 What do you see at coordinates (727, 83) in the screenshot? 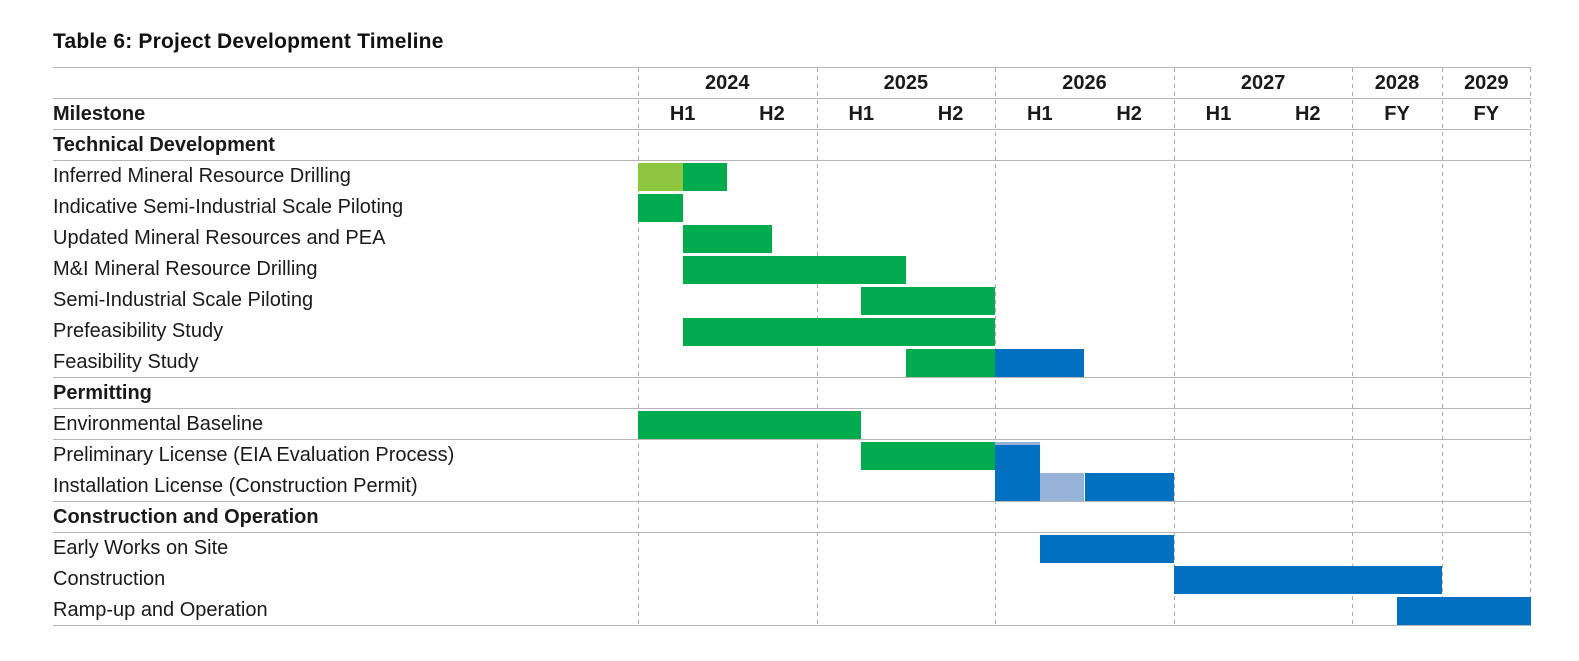
I see `year-header: 2024` at bounding box center [727, 83].